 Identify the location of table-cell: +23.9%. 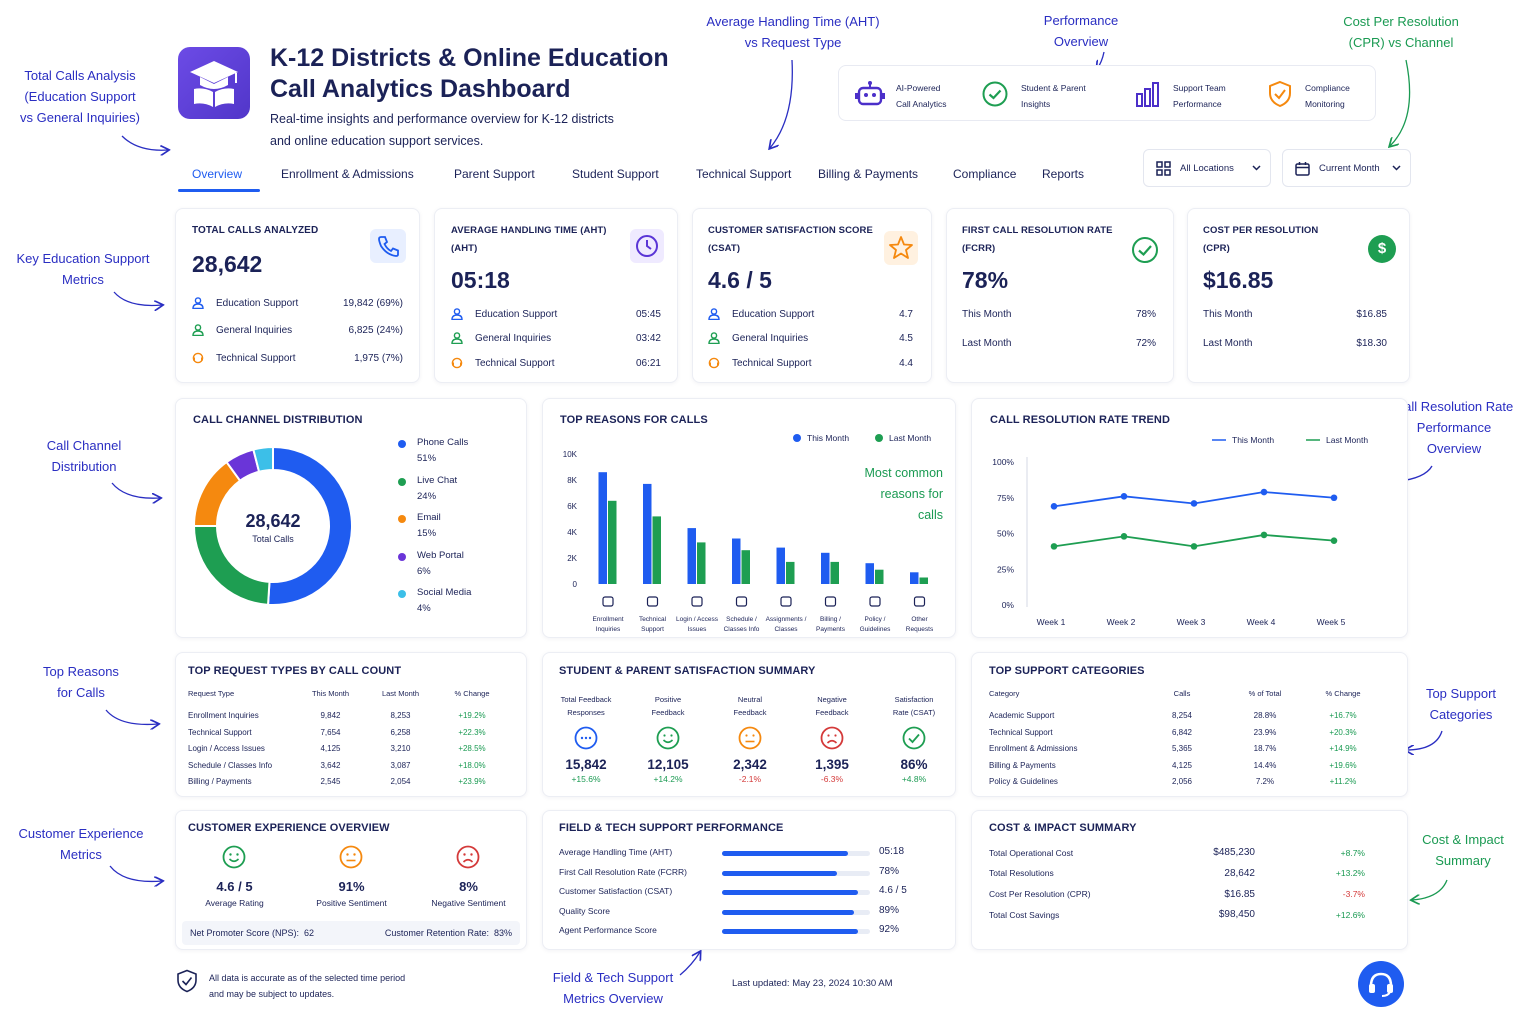
(472, 782).